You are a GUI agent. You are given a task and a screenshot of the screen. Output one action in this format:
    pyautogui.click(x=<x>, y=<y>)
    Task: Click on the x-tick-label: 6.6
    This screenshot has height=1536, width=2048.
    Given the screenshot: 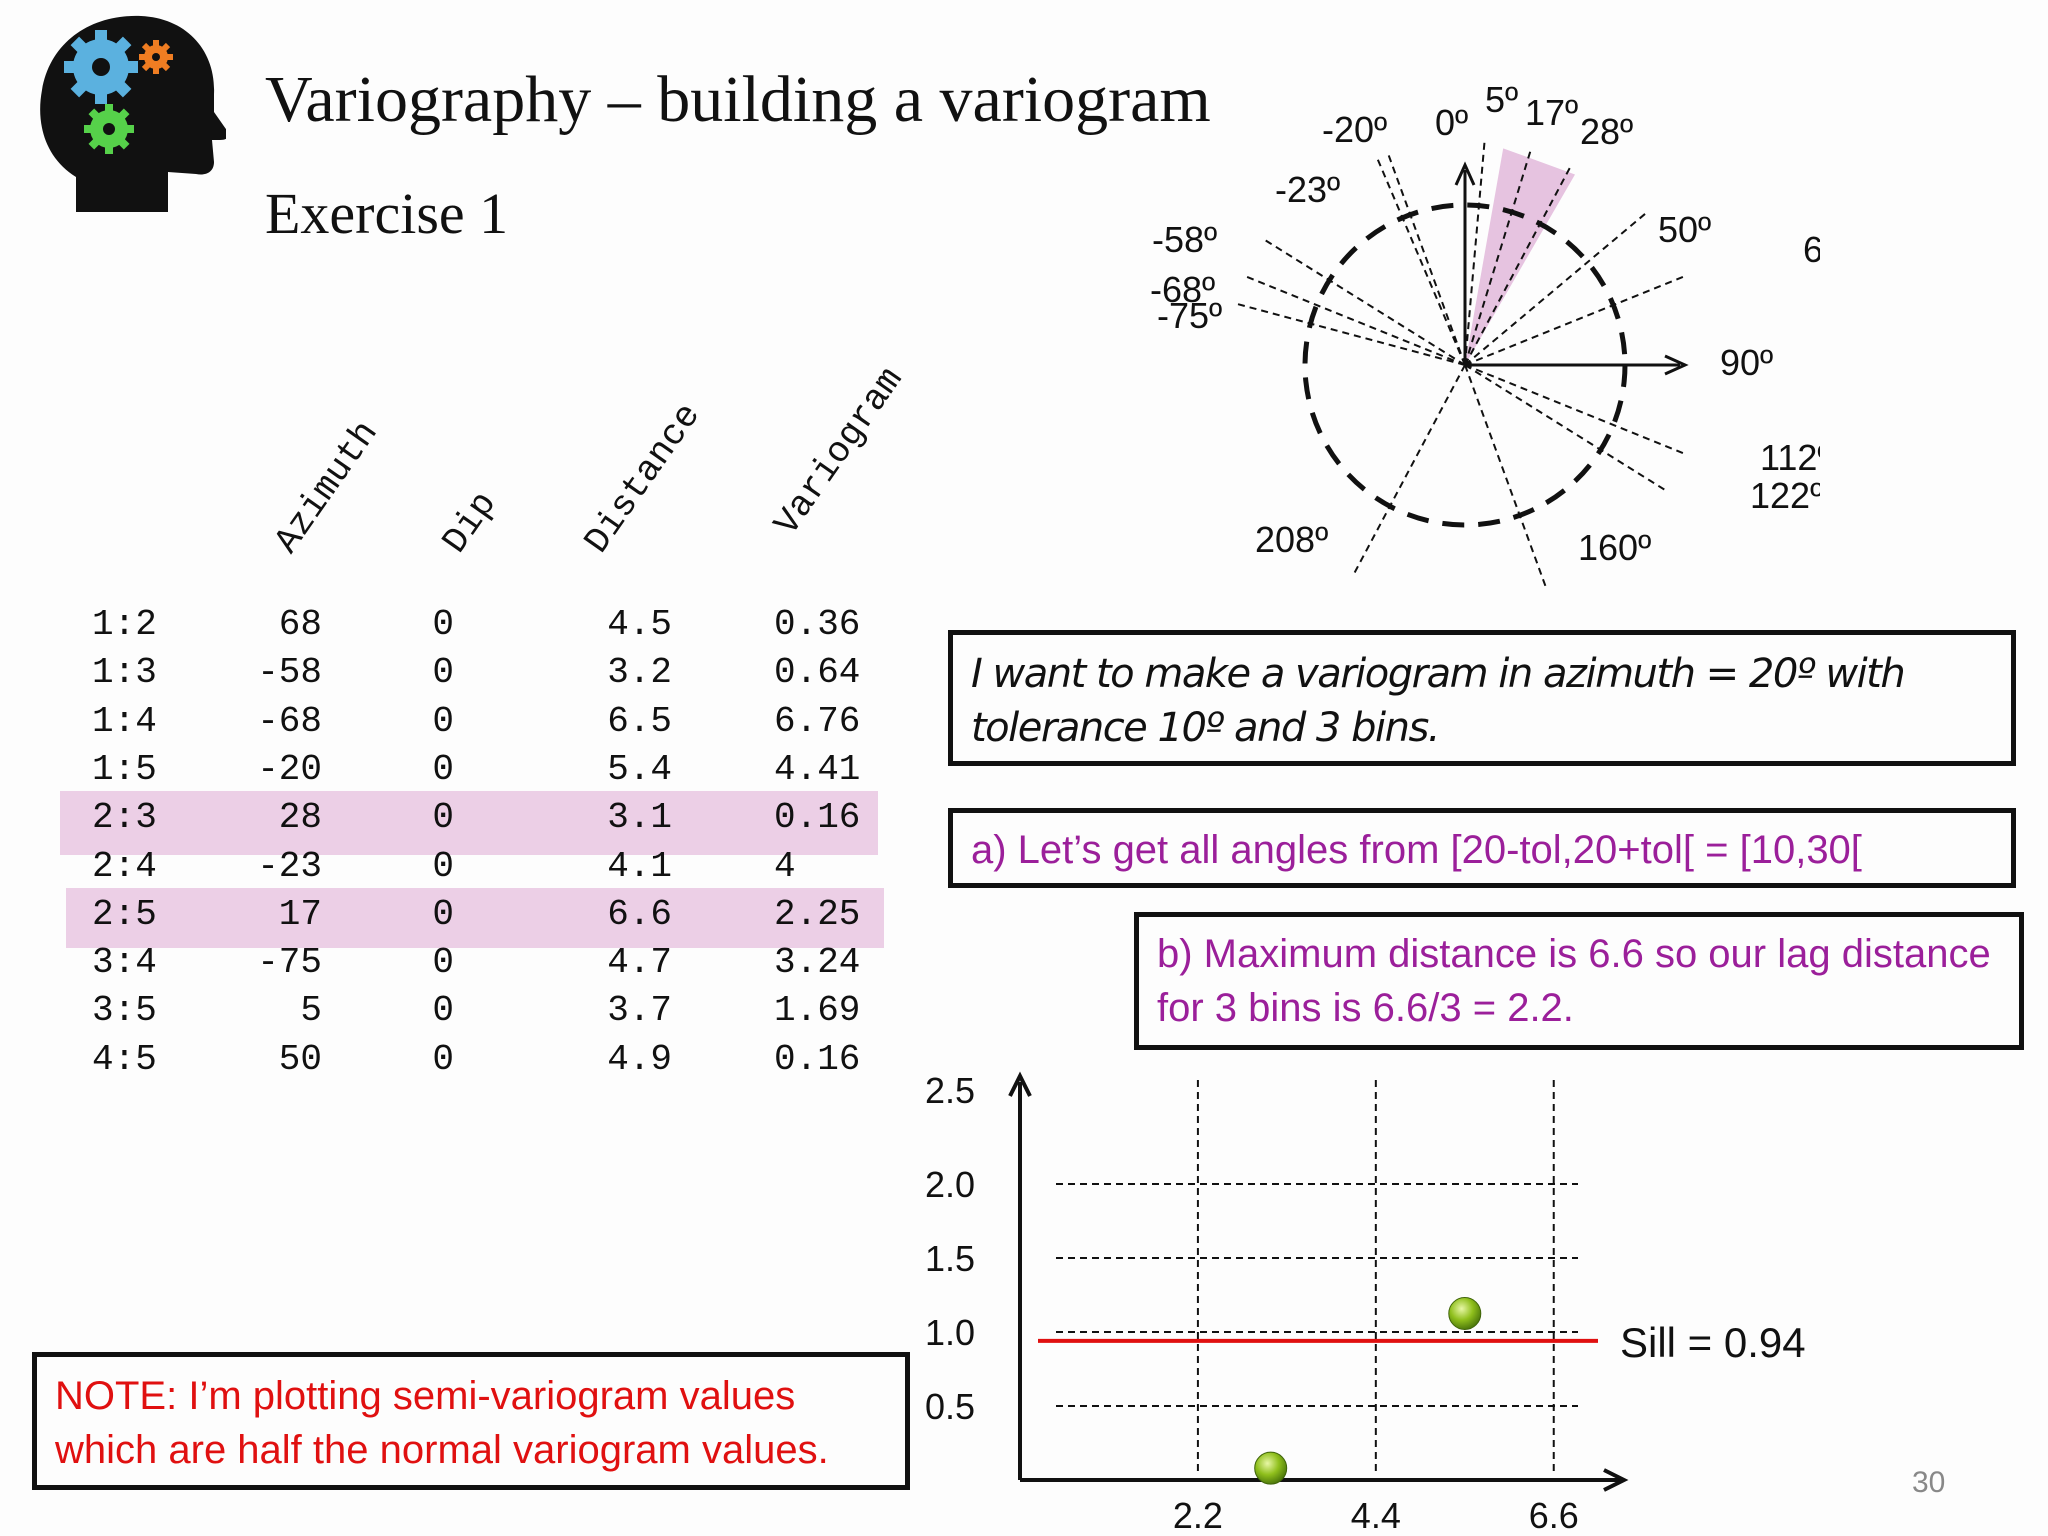 What is the action you would take?
    pyautogui.click(x=1554, y=1515)
    